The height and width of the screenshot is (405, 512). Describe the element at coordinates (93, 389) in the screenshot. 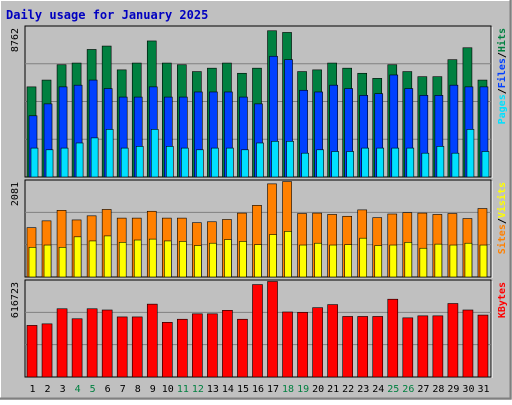

I see `x-label-day-5: 5` at that location.